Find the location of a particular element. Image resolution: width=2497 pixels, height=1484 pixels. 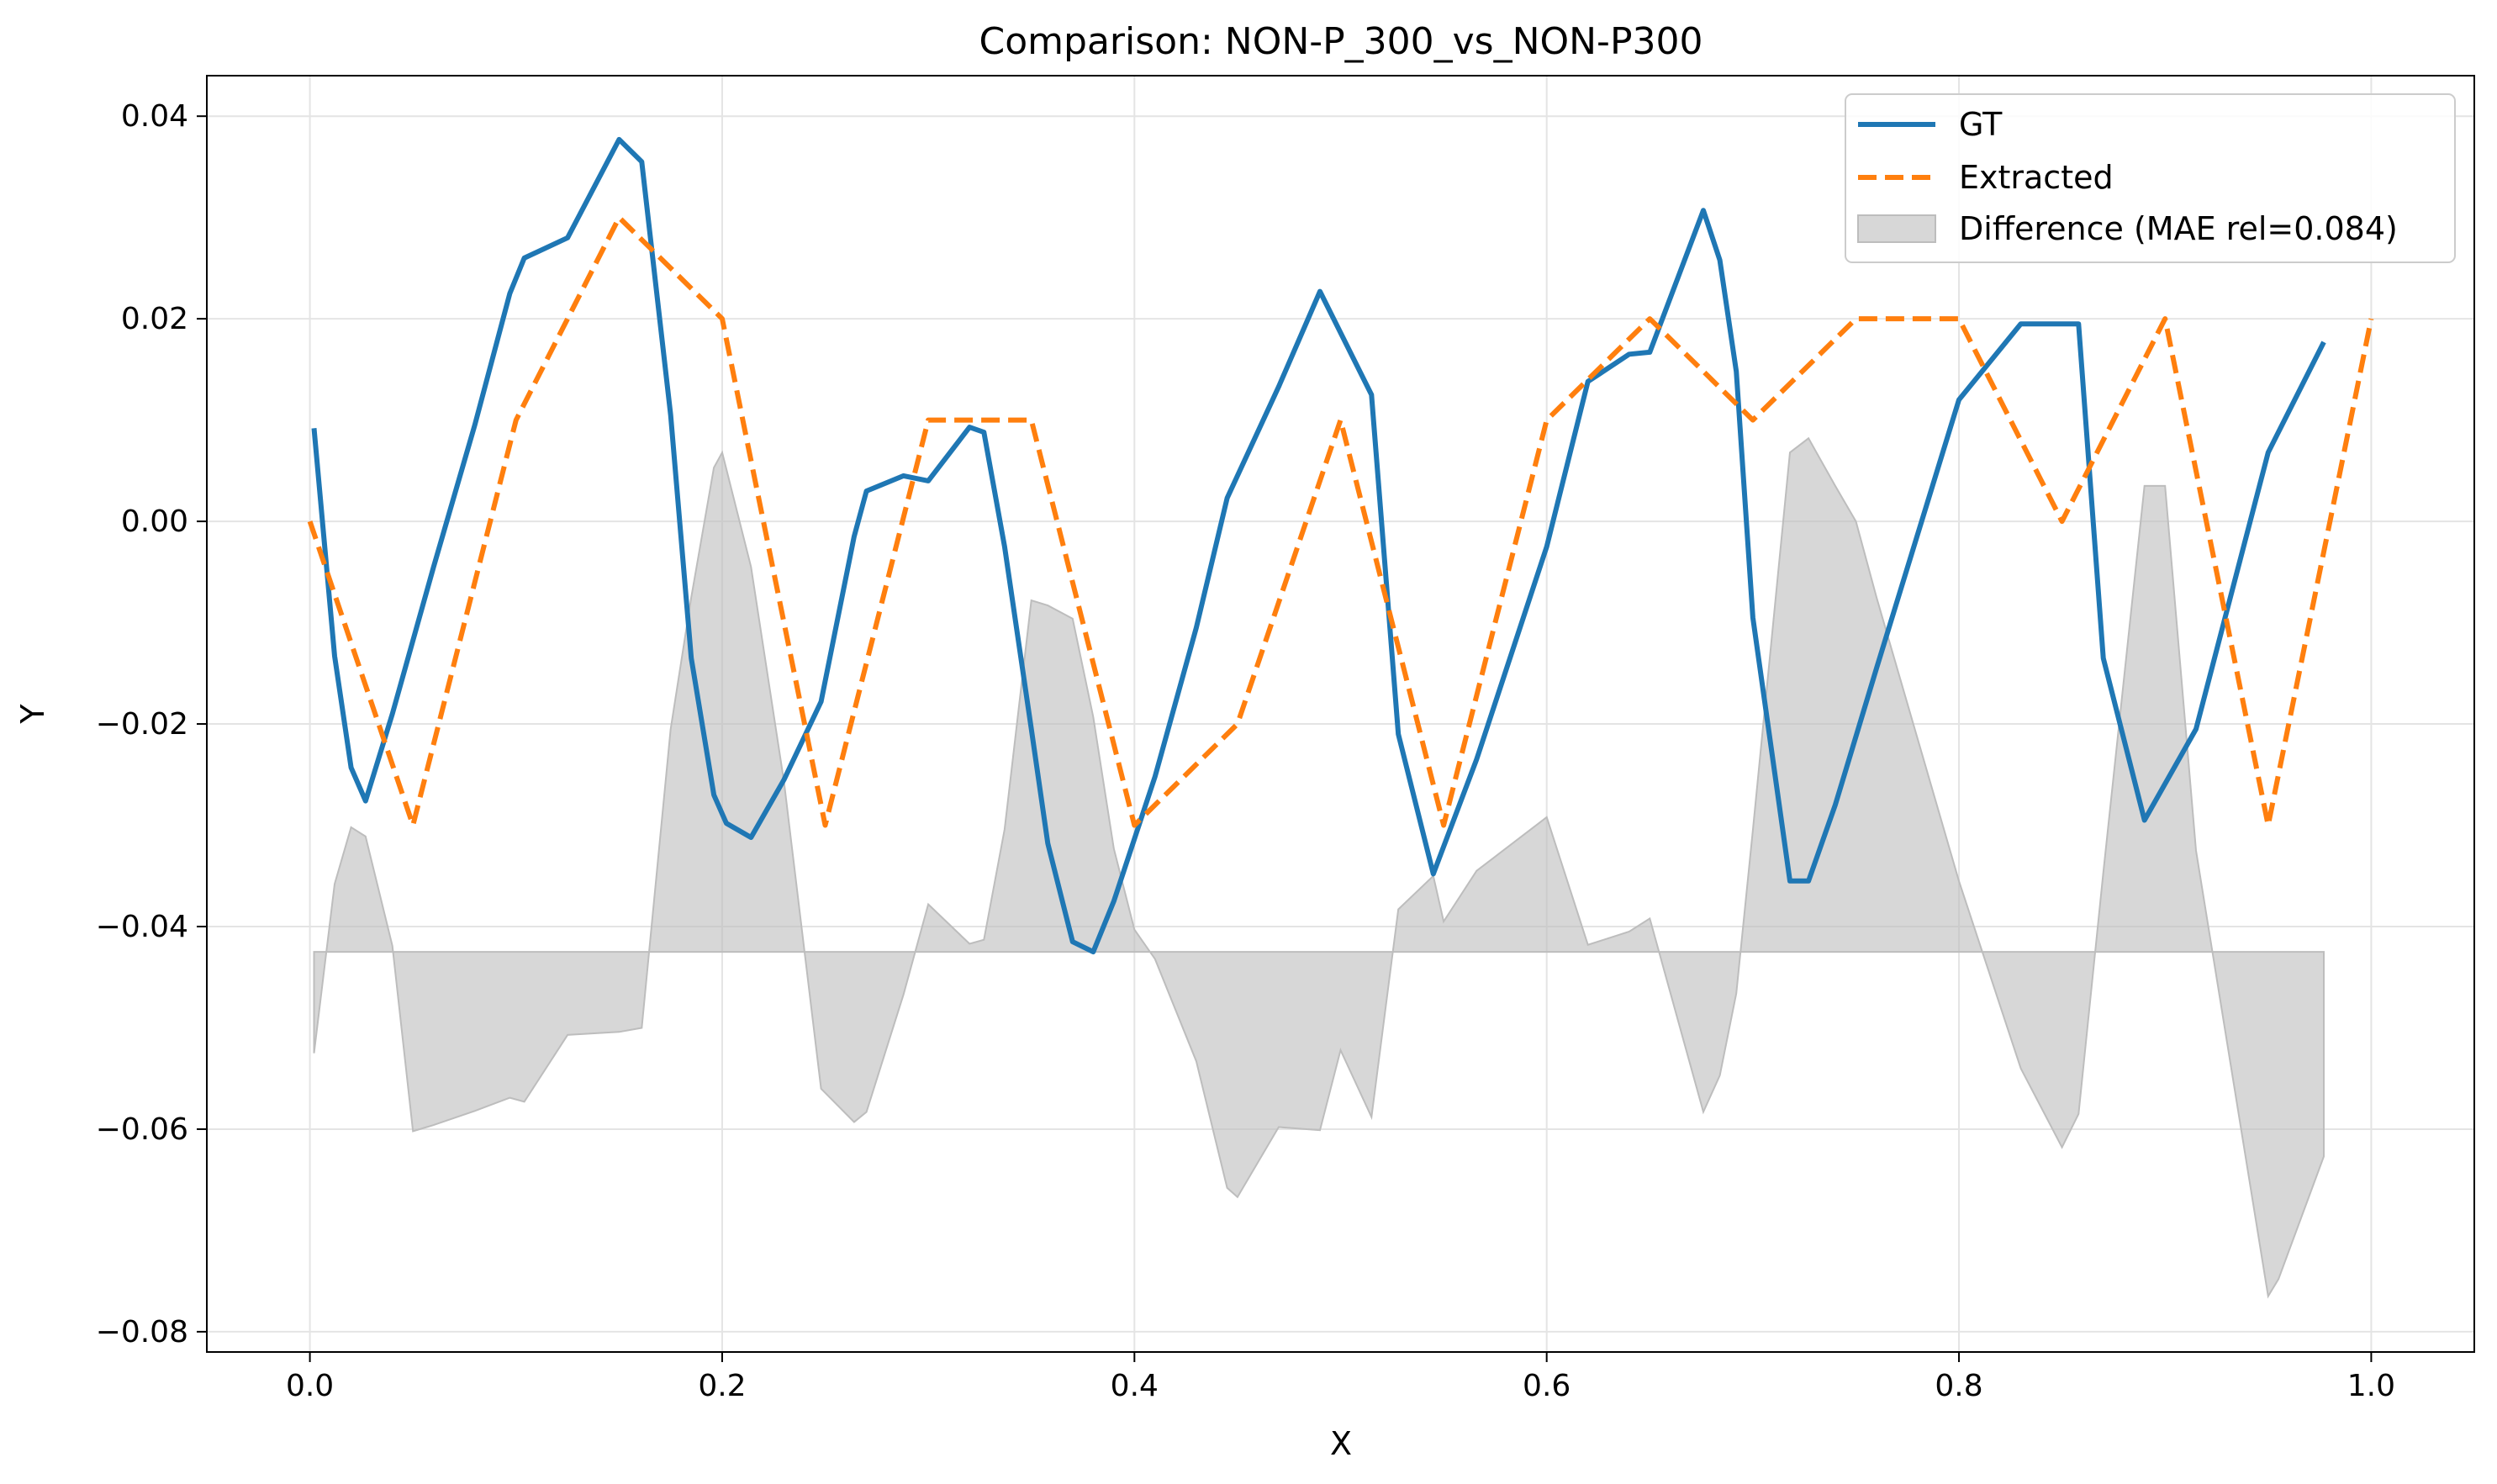

x-tick-label: 0.4 is located at coordinates (1135, 1386).